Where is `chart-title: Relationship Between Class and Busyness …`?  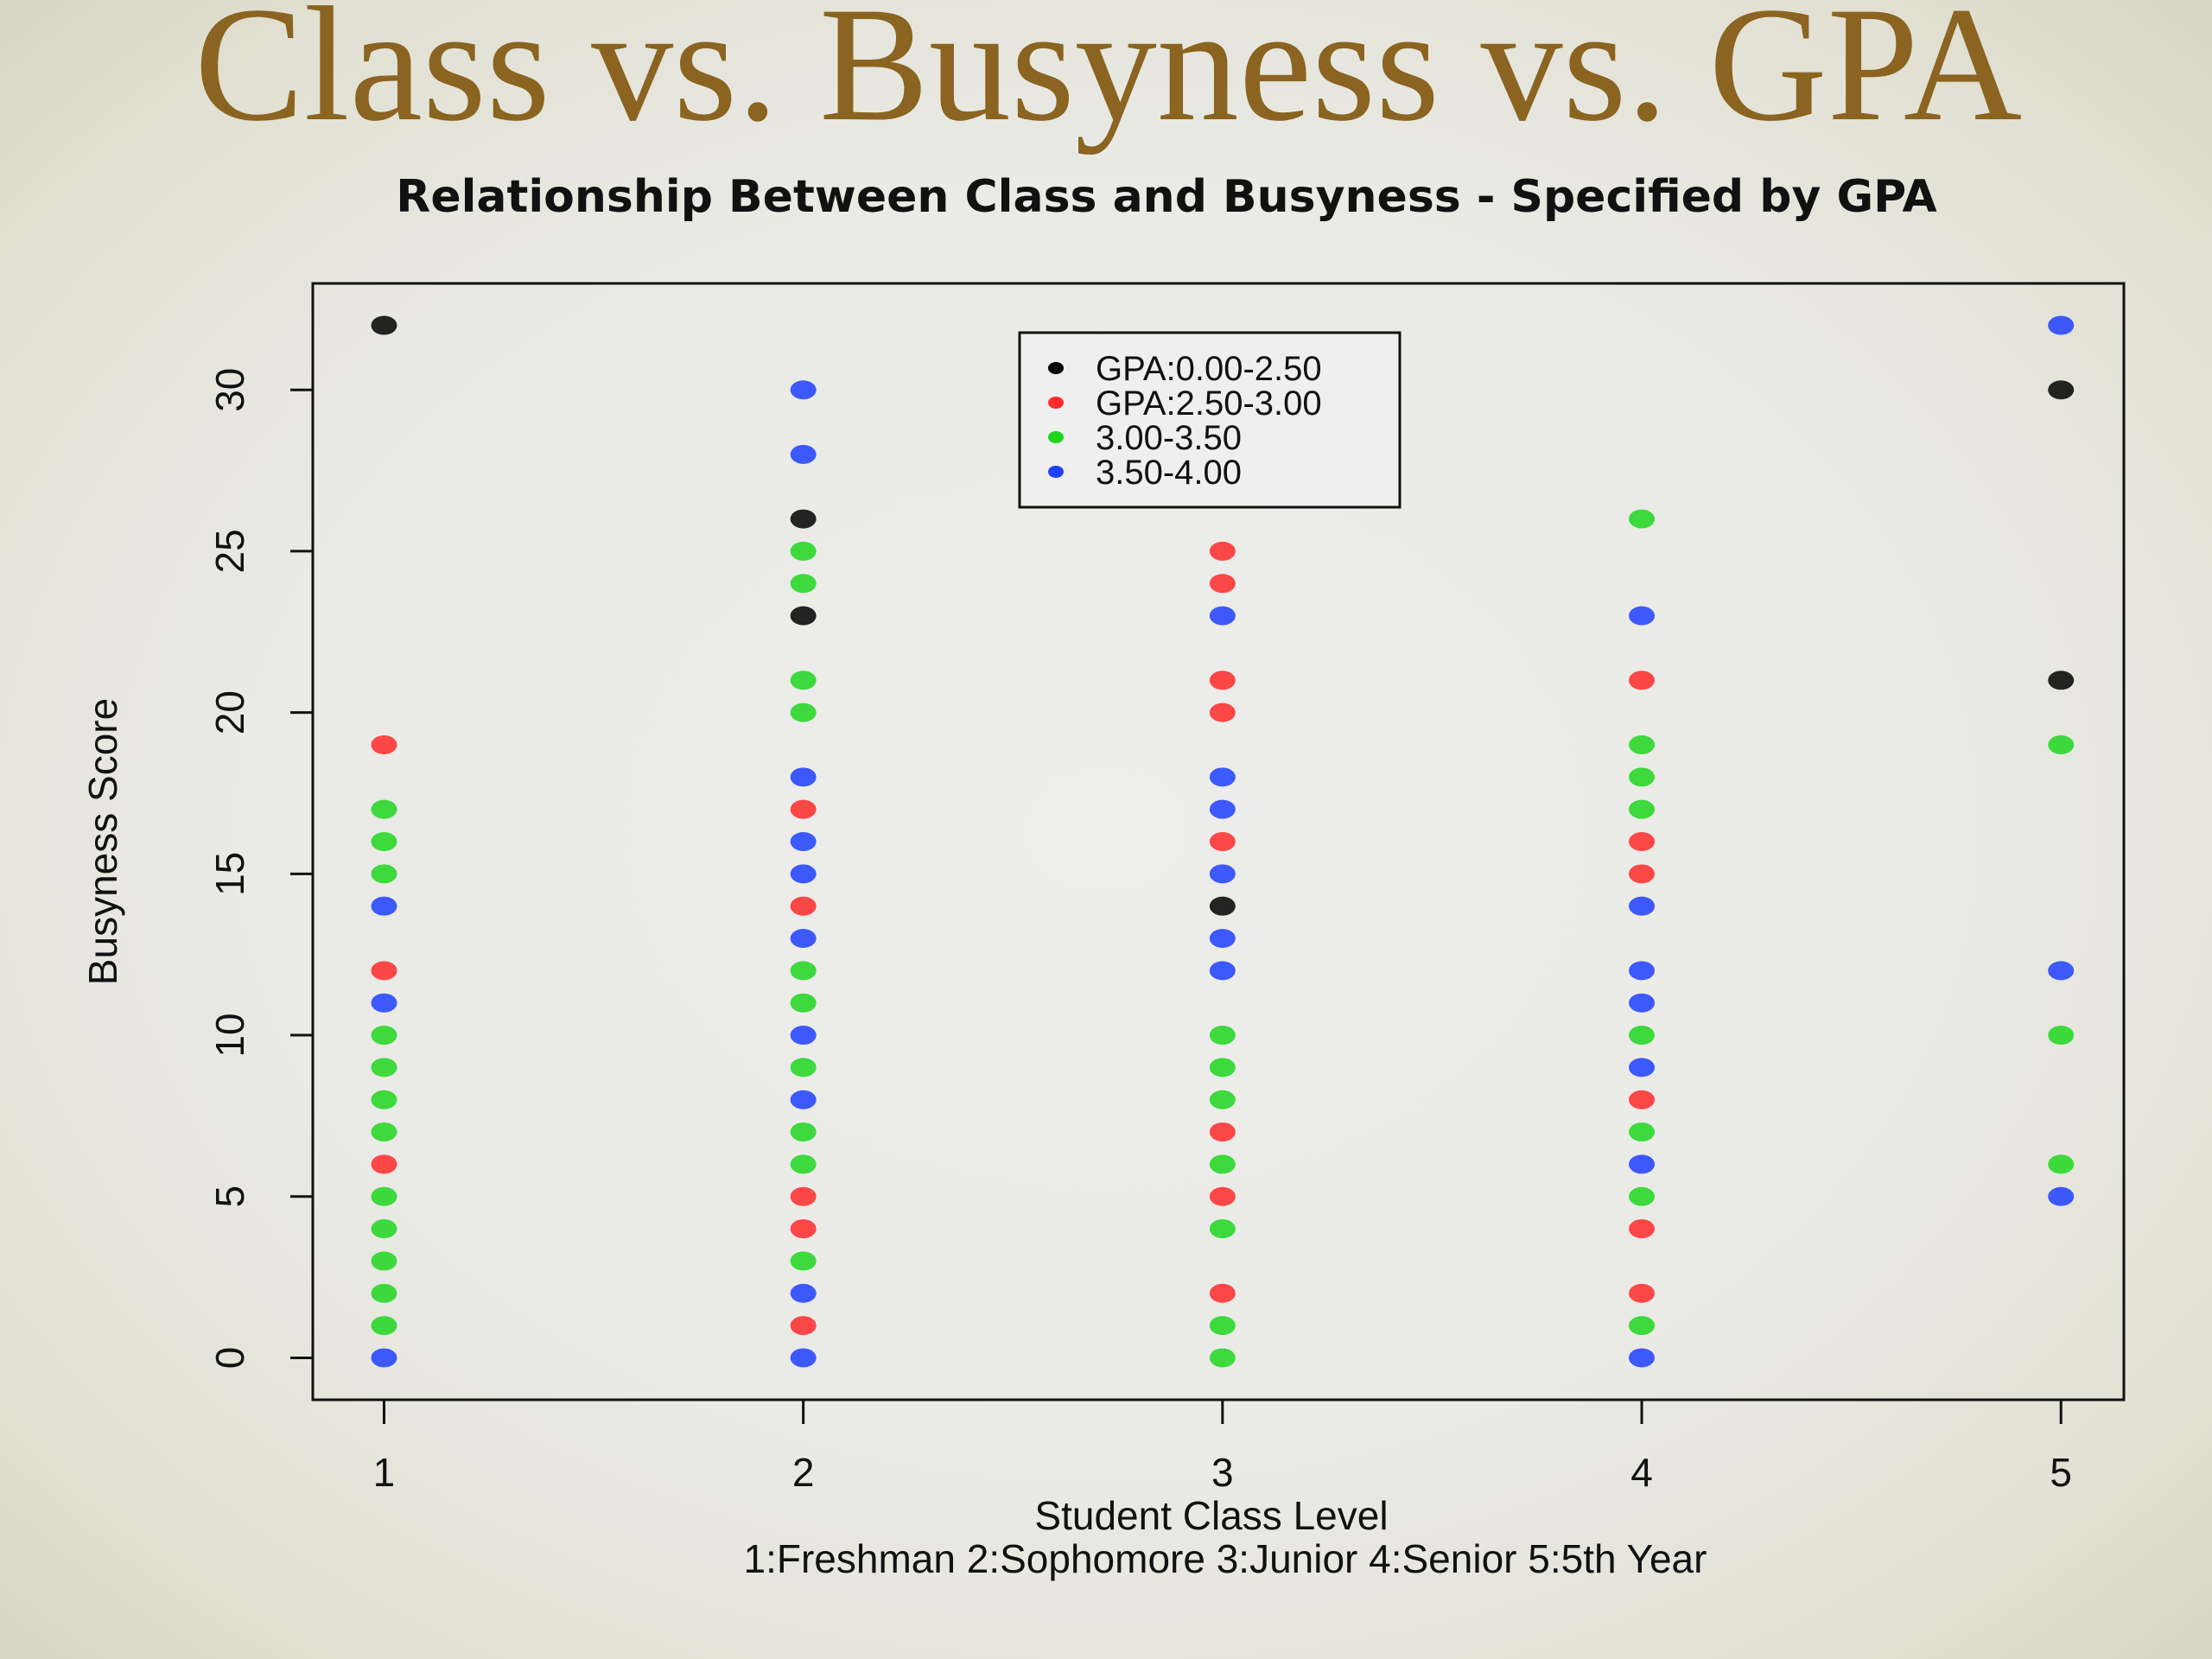 chart-title: Relationship Between Class and Busyness … is located at coordinates (1166, 197).